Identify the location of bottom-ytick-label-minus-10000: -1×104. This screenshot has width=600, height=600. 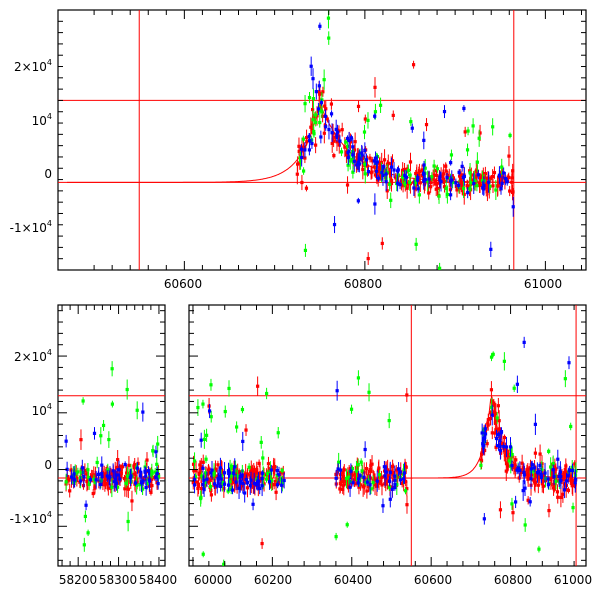
(31, 518).